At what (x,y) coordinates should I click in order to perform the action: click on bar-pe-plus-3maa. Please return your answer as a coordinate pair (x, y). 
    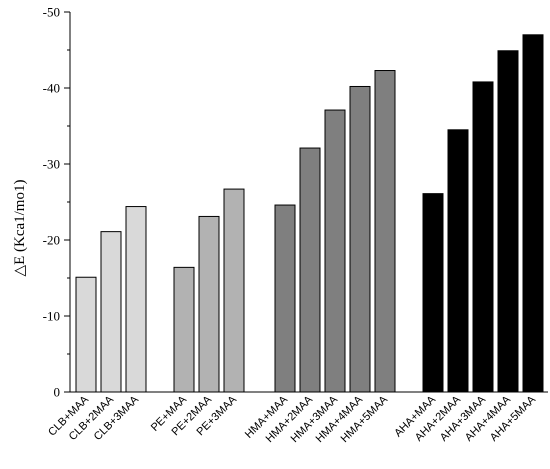
    Looking at the image, I should click on (234, 290).